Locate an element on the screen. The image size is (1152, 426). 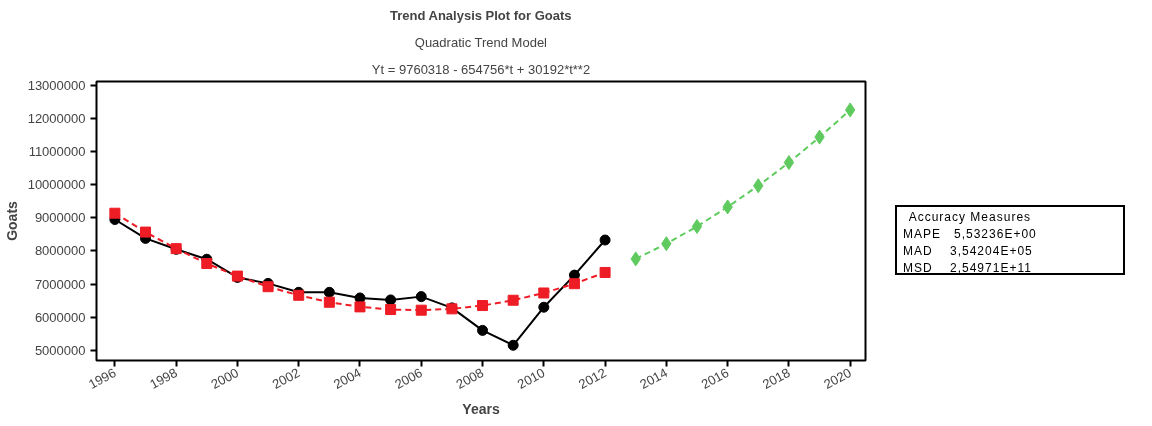
chart-subtitle: Quadratic Trend Model is located at coordinates (481, 42).